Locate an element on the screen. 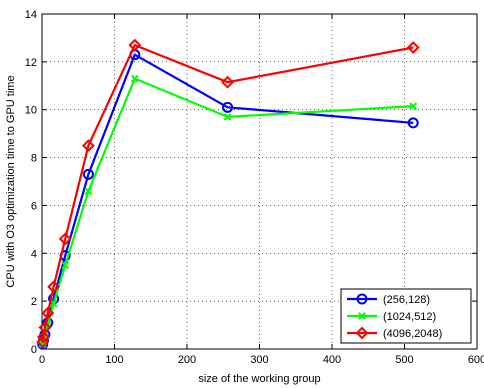  x-axis-label: size of the working group is located at coordinates (259, 379).